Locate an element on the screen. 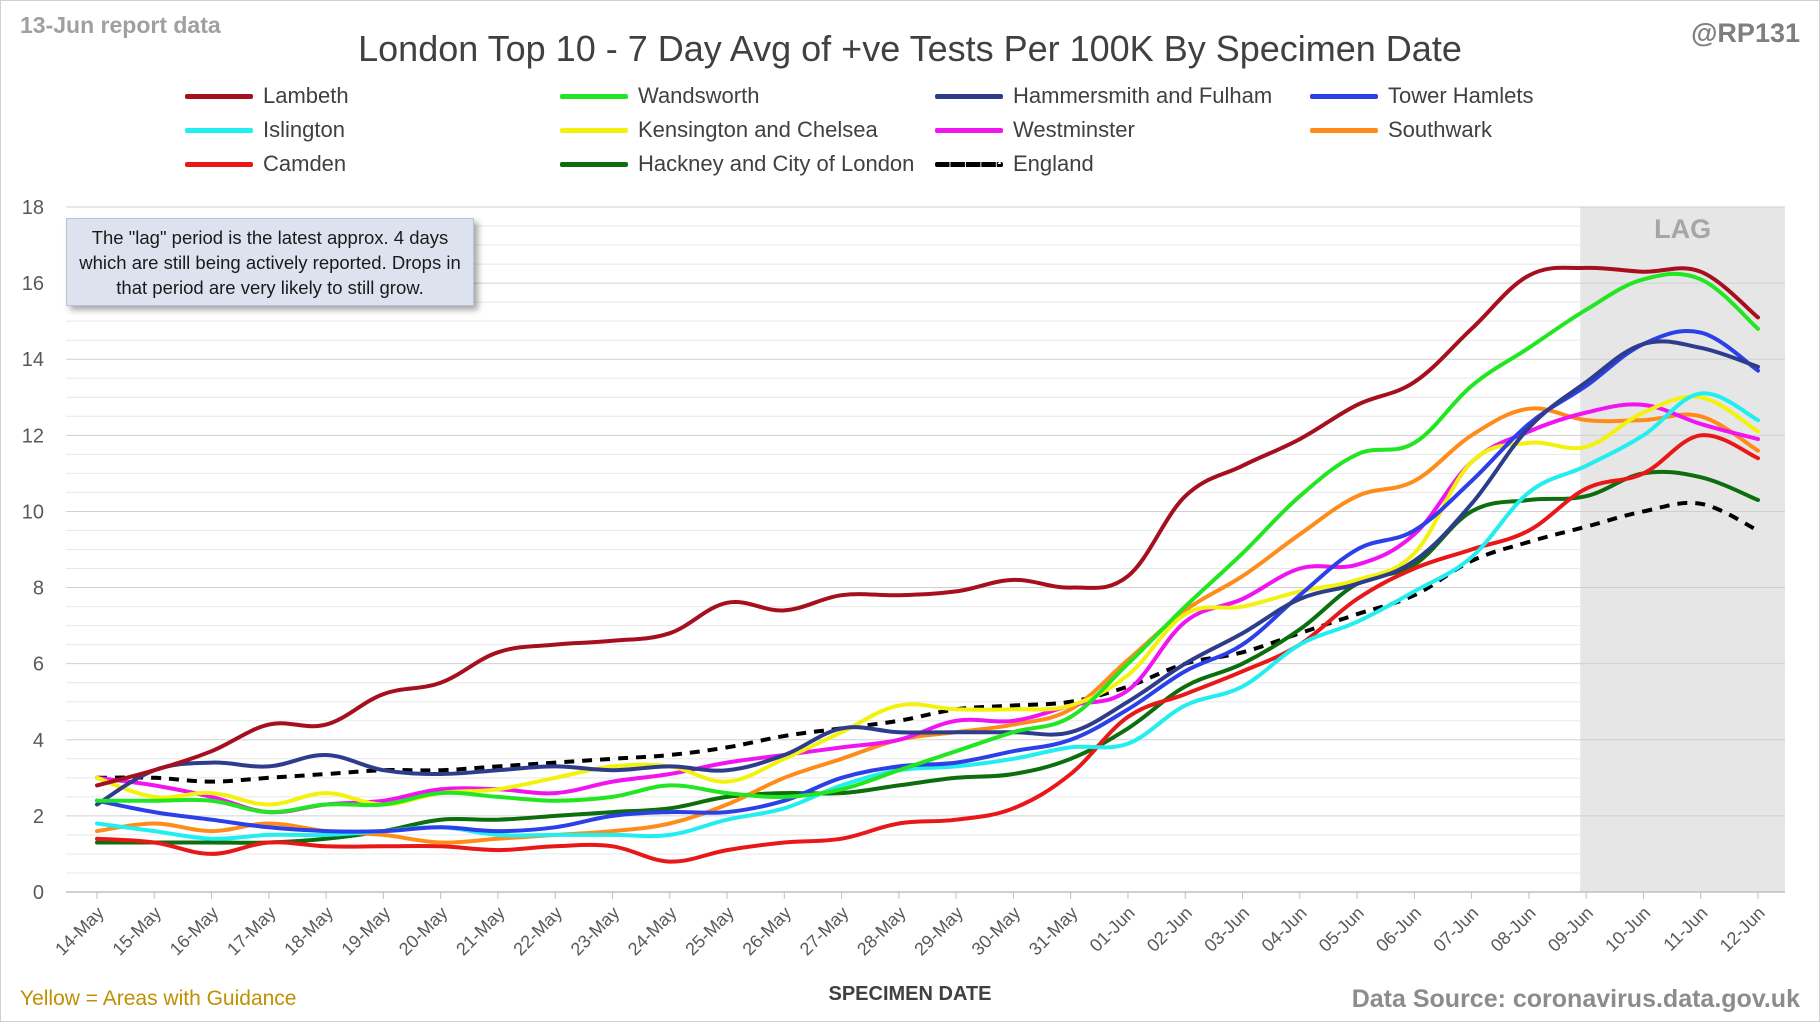 The height and width of the screenshot is (1022, 1820). x-tick-label: 29-May is located at coordinates (938, 931).